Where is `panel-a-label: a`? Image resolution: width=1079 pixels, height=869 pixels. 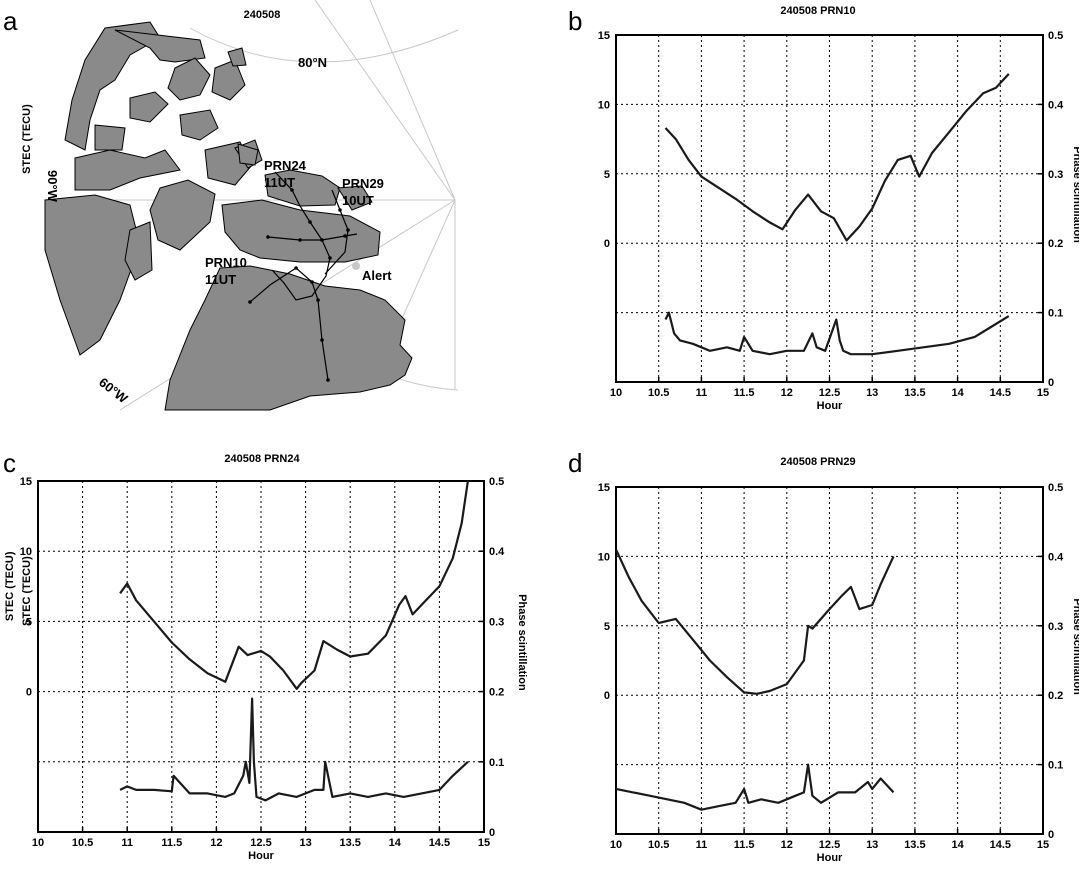 panel-a-label: a is located at coordinates (10, 21).